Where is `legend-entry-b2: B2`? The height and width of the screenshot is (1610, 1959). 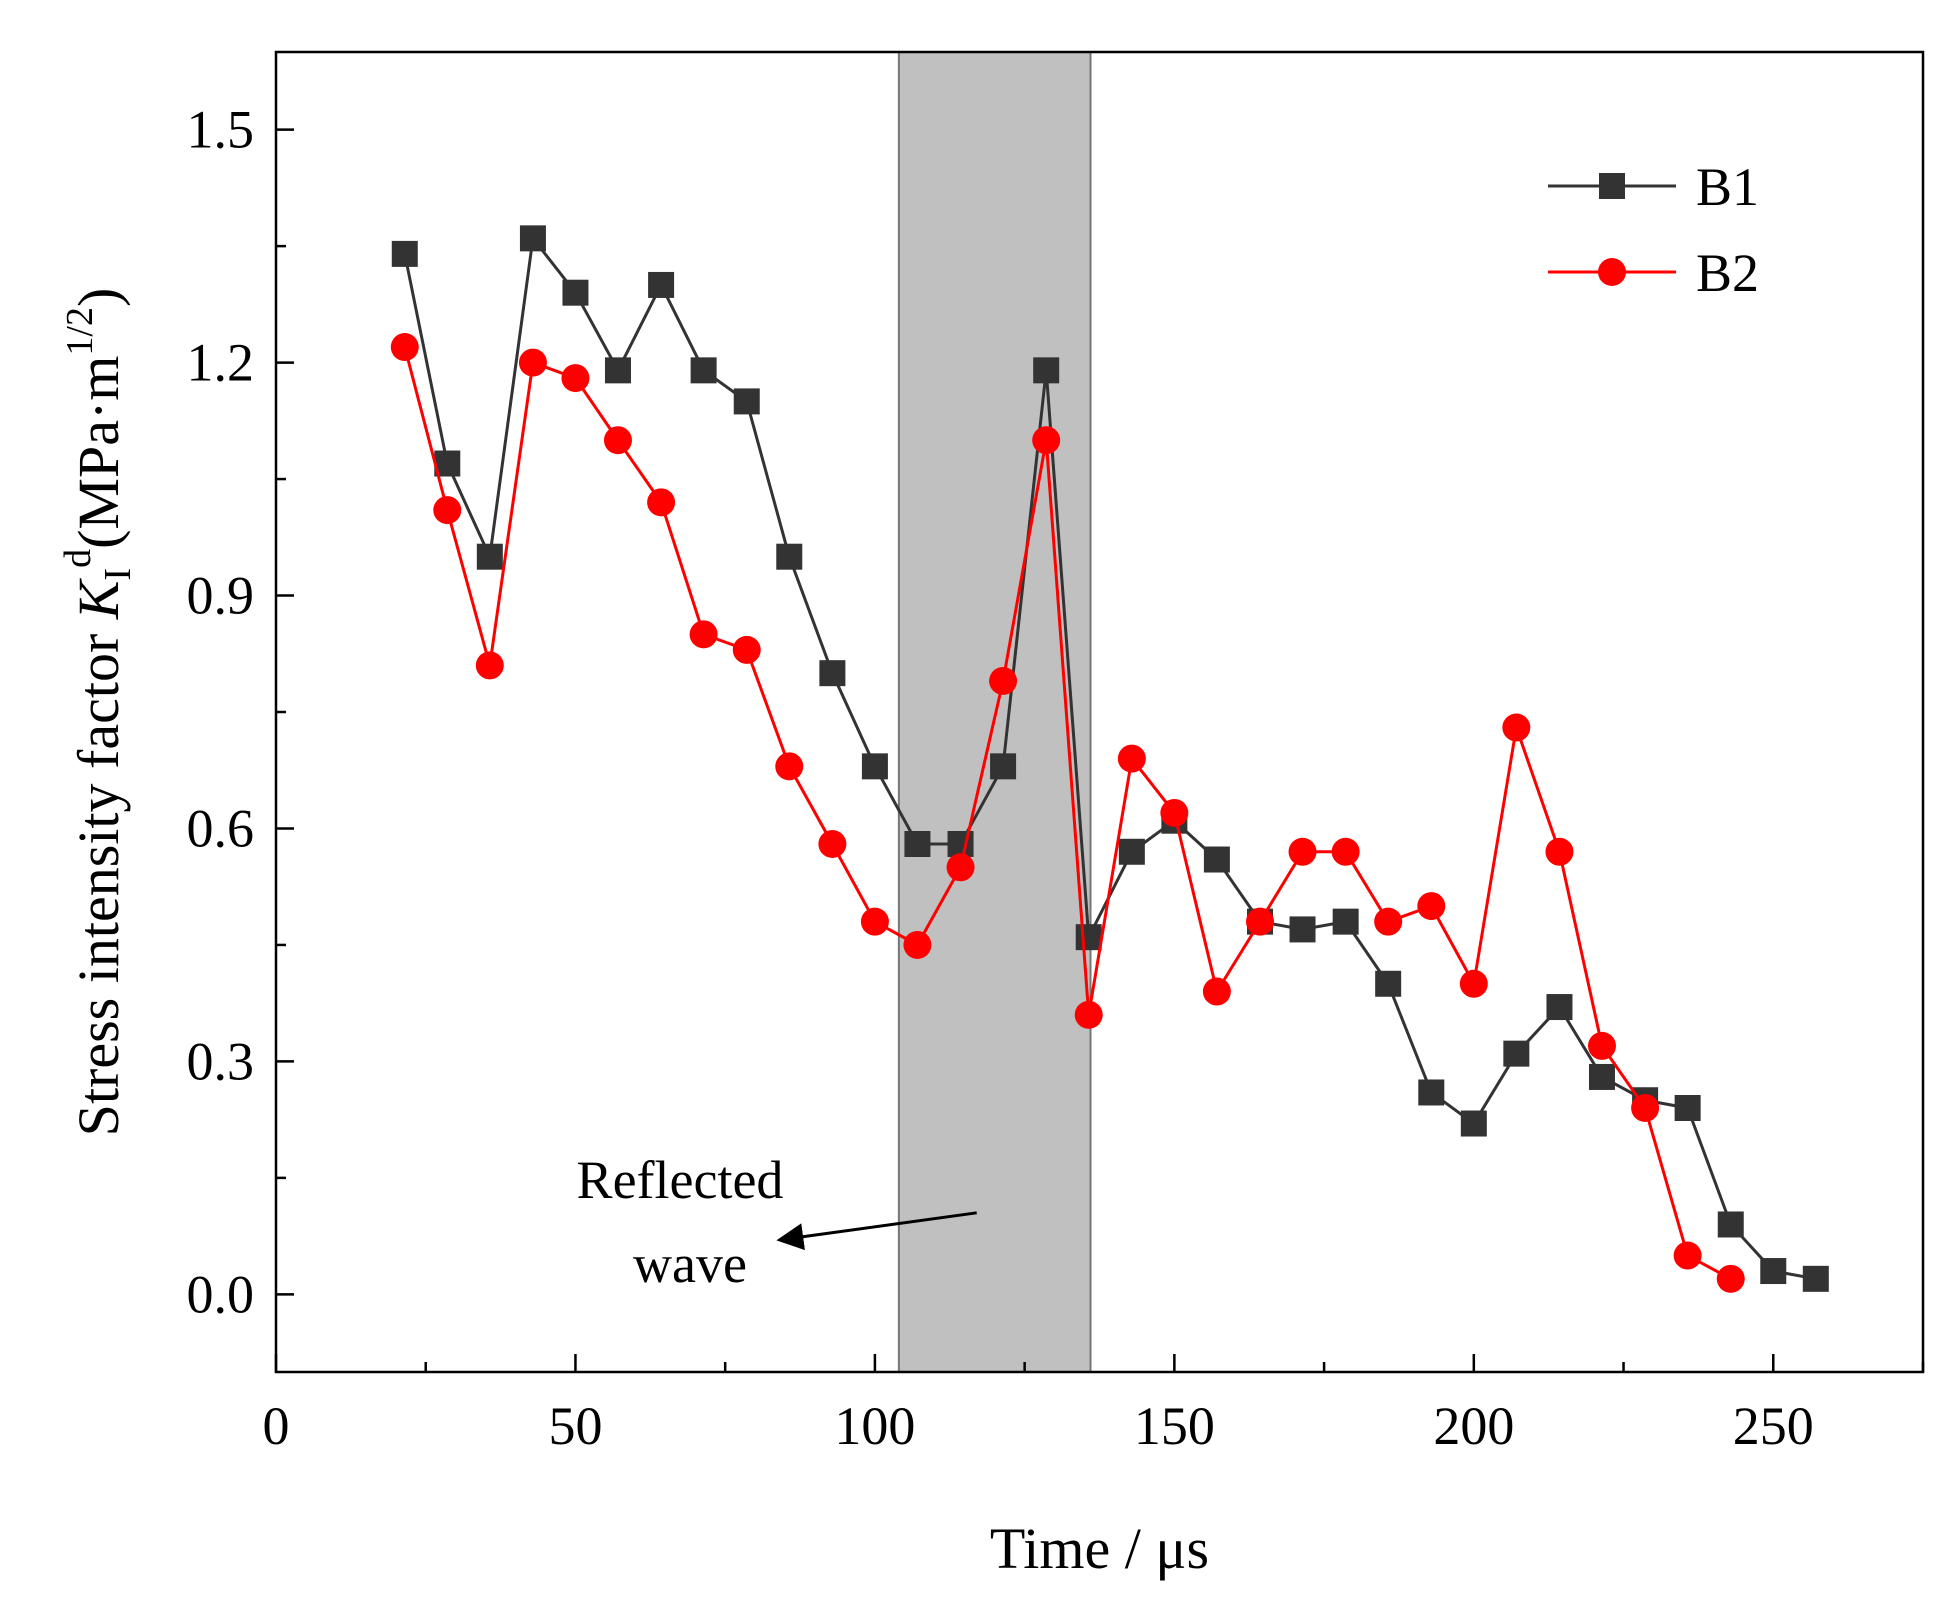 legend-entry-b2: B2 is located at coordinates (1653, 273).